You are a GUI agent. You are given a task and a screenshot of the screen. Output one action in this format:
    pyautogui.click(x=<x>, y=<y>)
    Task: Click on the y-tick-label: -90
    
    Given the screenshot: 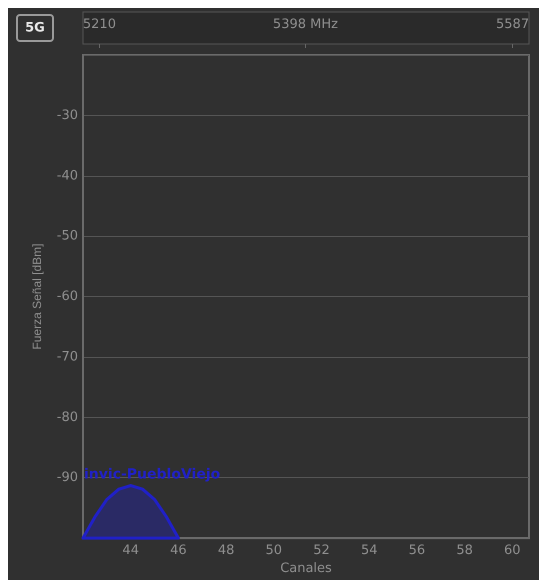 What is the action you would take?
    pyautogui.click(x=67, y=478)
    